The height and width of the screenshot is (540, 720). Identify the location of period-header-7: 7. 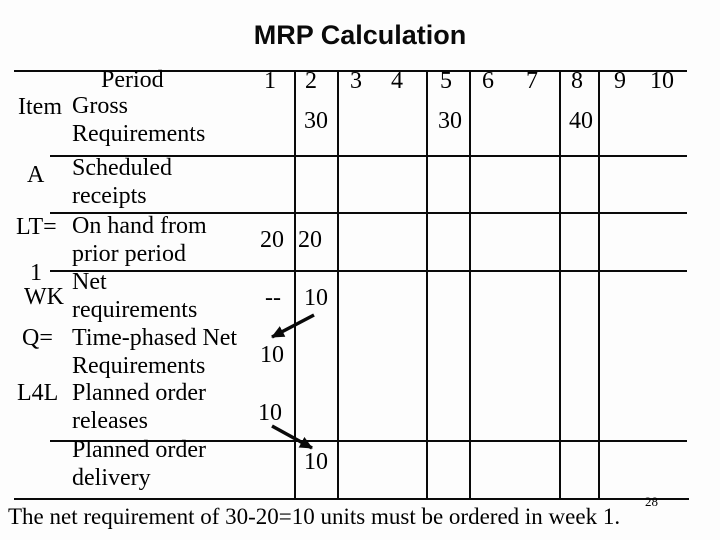
(532, 81).